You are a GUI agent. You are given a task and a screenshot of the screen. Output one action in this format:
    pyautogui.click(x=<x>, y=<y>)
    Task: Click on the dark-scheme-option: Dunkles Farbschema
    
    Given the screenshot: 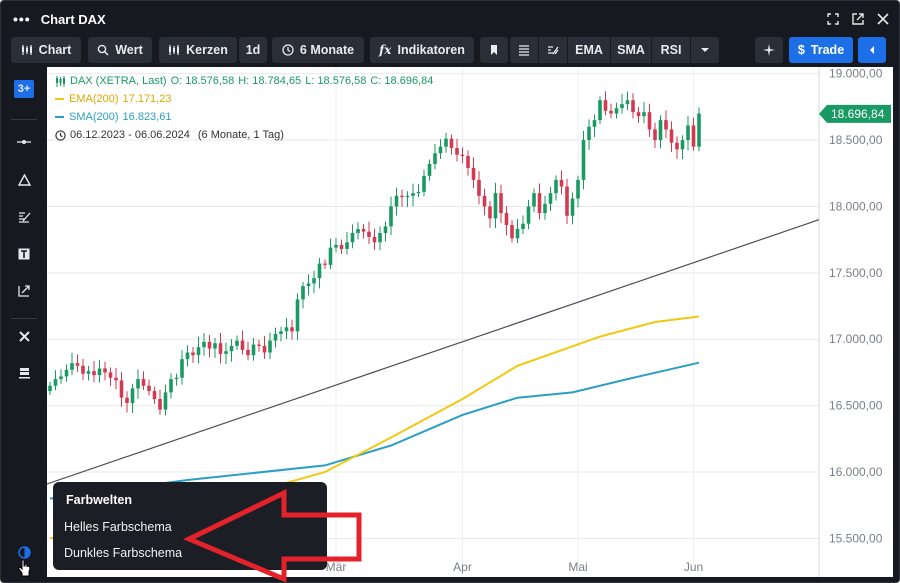 What is the action you would take?
    pyautogui.click(x=123, y=553)
    